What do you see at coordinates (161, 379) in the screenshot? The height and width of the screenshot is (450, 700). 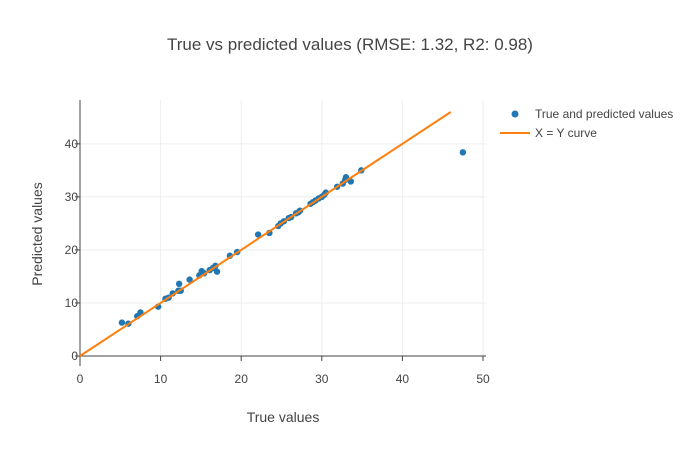 I see `x-tick-label: 10` at bounding box center [161, 379].